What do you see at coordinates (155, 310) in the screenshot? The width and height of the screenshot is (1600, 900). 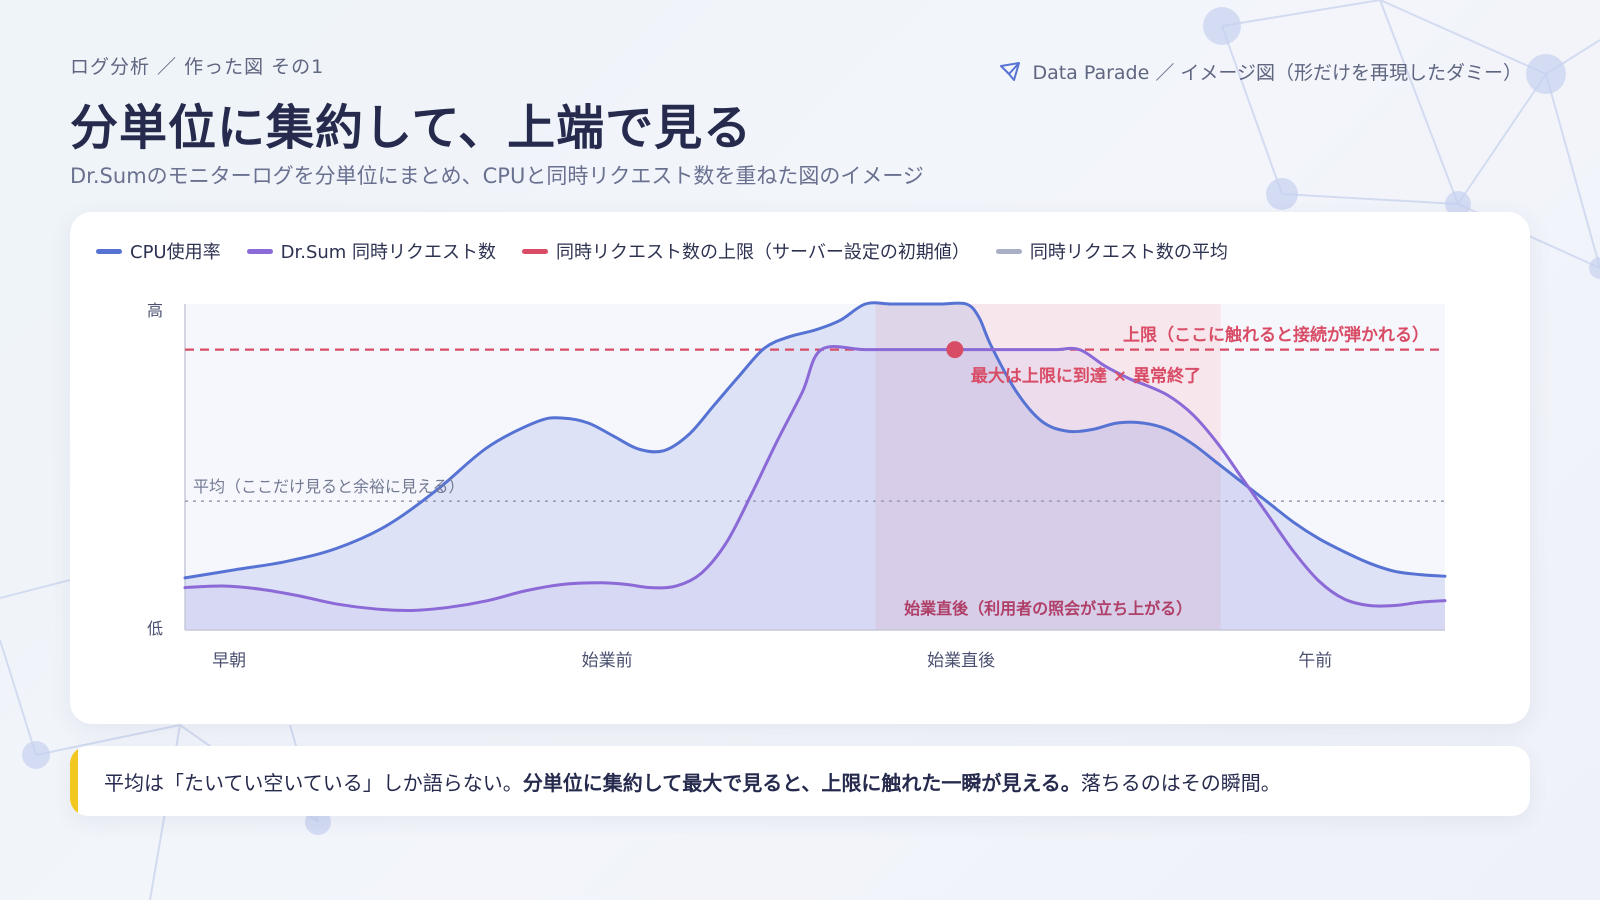 I see `y-tick-label-high: 高` at bounding box center [155, 310].